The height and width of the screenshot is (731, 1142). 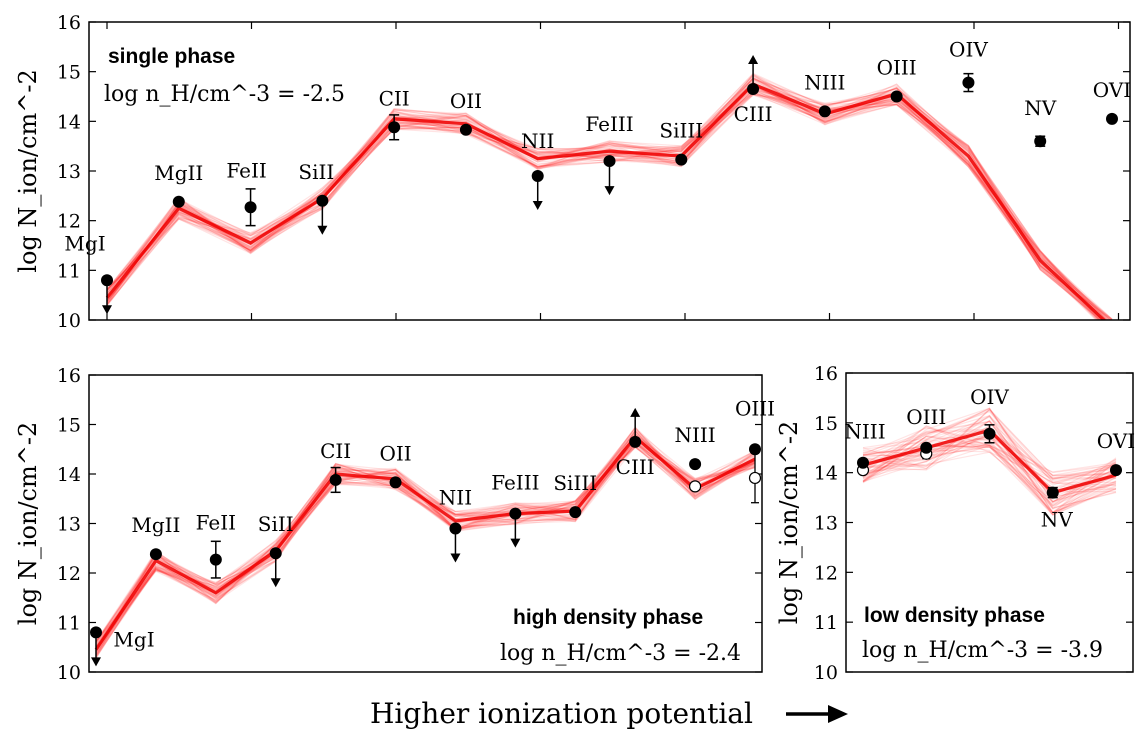 What do you see at coordinates (224, 94) in the screenshot?
I see `density-label: log n_H/cm^-3 = -2.5` at bounding box center [224, 94].